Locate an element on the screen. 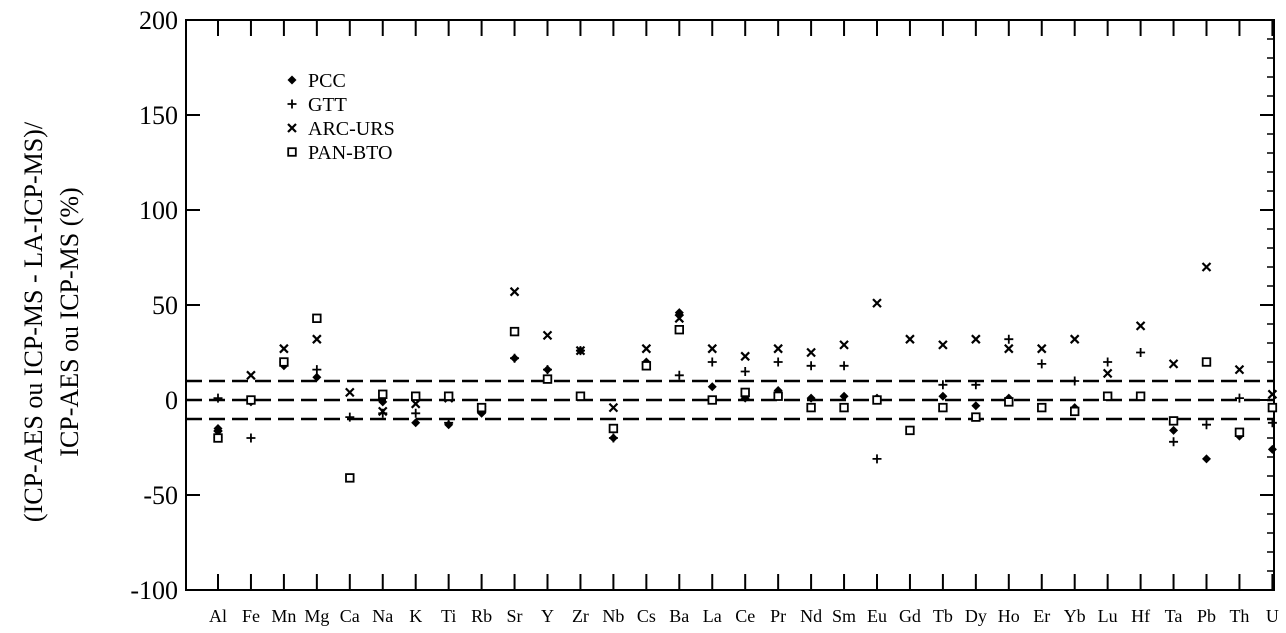 Image resolution: width=1286 pixels, height=633 pixels. x-tick-label: Gd is located at coordinates (910, 616).